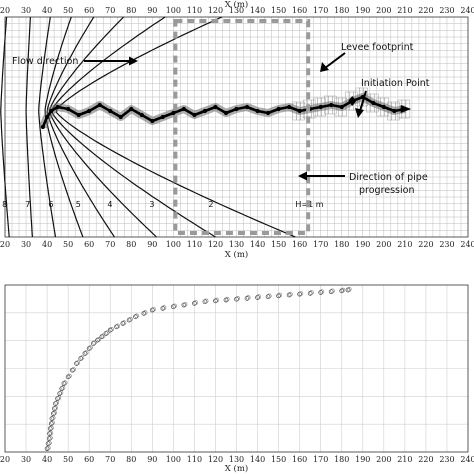 The image size is (474, 474). I want to click on initiation-point-label: Initiation Point, so click(395, 83).